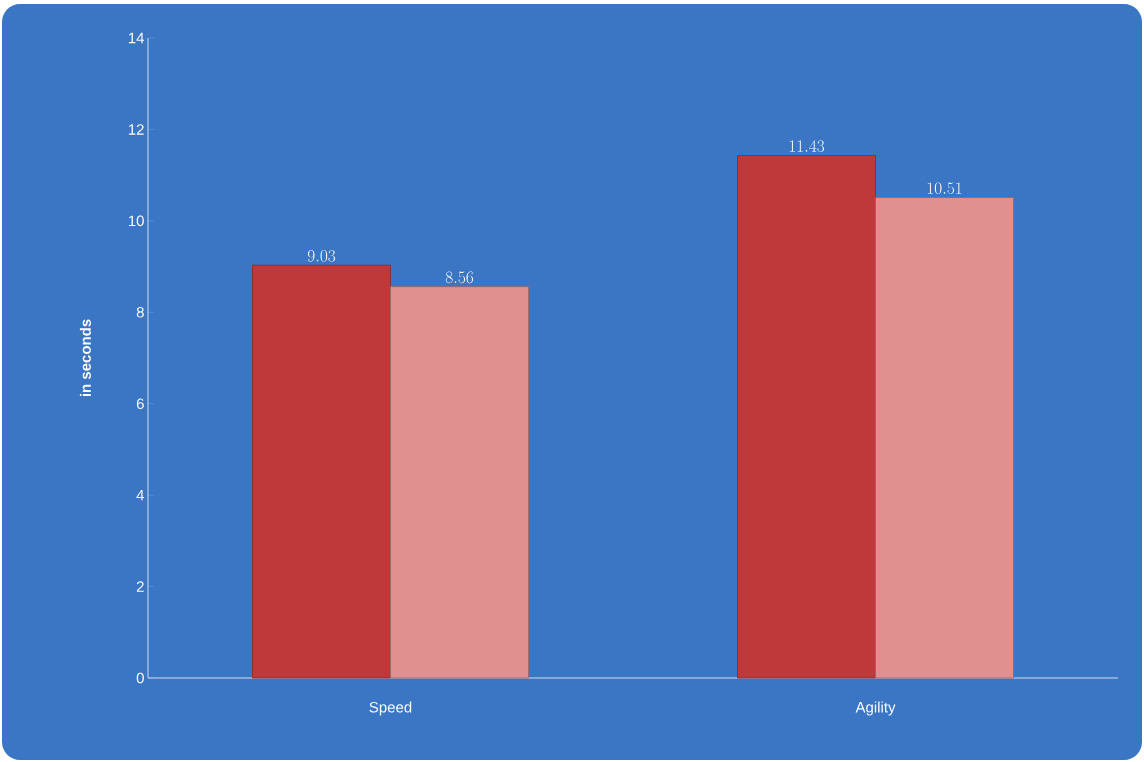 This screenshot has width=1144, height=762. What do you see at coordinates (140, 678) in the screenshot?
I see `y-tick-label: 0` at bounding box center [140, 678].